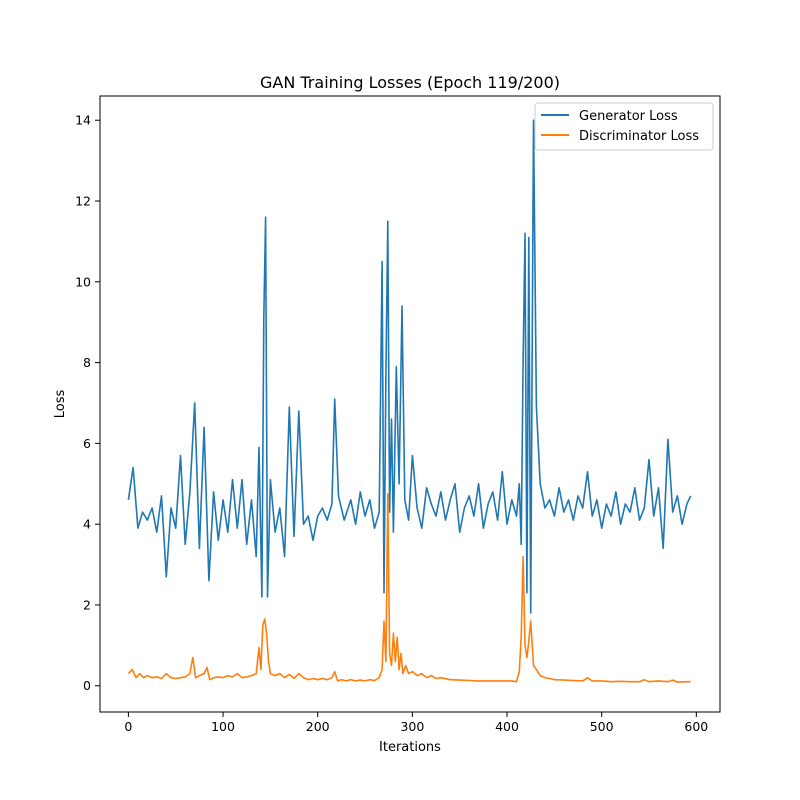 This screenshot has width=800, height=800. Describe the element at coordinates (410, 747) in the screenshot. I see `x-axis-label: Iterations` at that location.